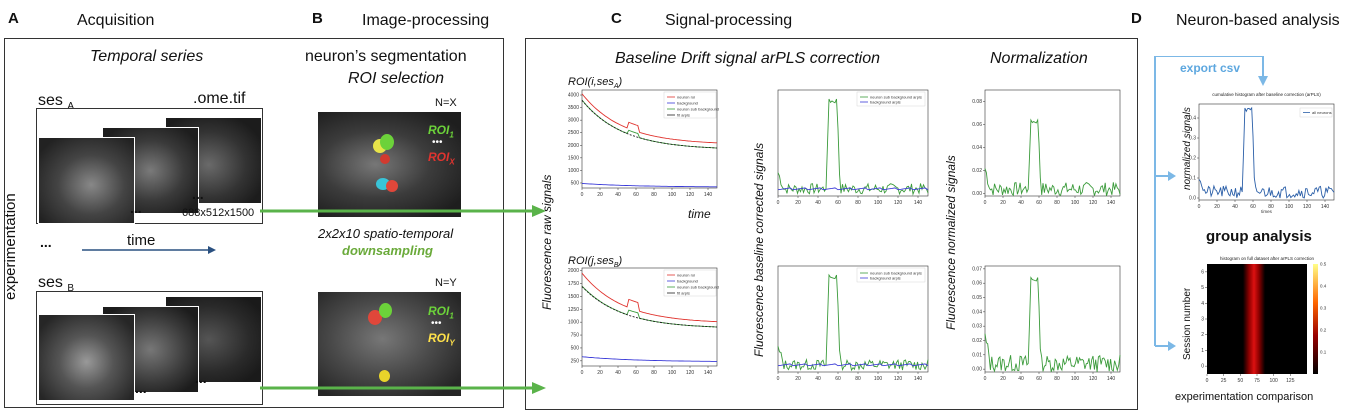 This screenshot has height=415, width=1366. Describe the element at coordinates (687, 103) in the screenshot. I see `c-raw-a-legend-label: background` at that location.